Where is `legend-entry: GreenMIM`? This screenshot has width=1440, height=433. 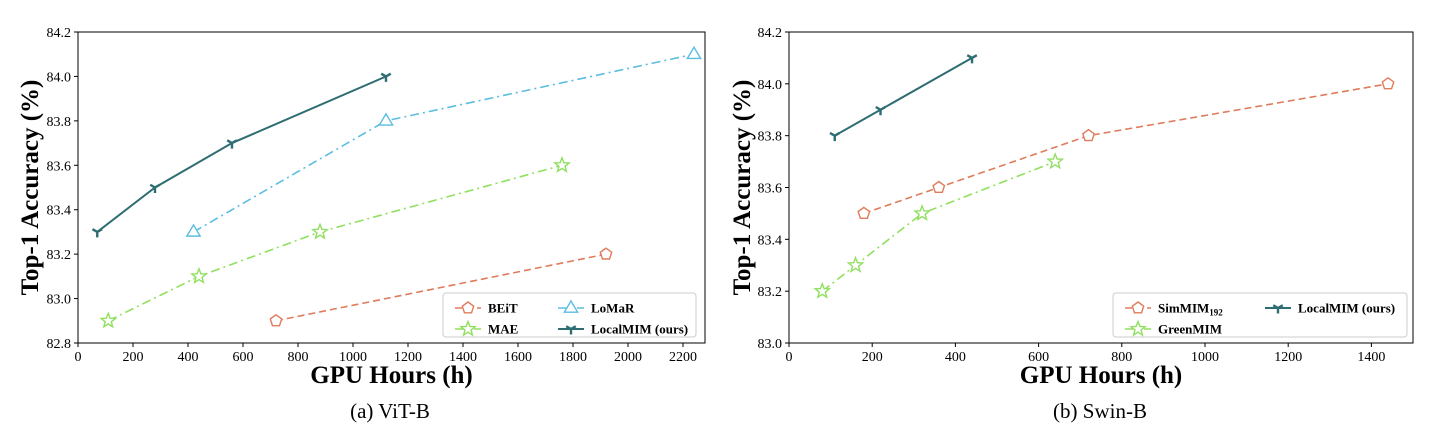 legend-entry: GreenMIM is located at coordinates (1173, 328).